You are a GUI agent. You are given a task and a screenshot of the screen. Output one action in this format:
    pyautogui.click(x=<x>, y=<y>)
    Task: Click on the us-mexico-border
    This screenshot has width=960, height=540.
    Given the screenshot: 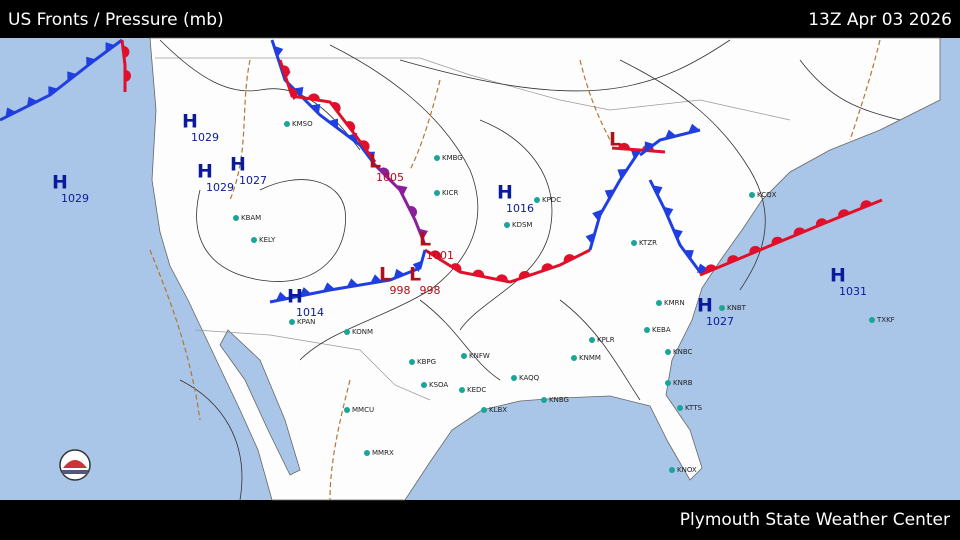 What is the action you would take?
    pyautogui.click(x=312, y=365)
    